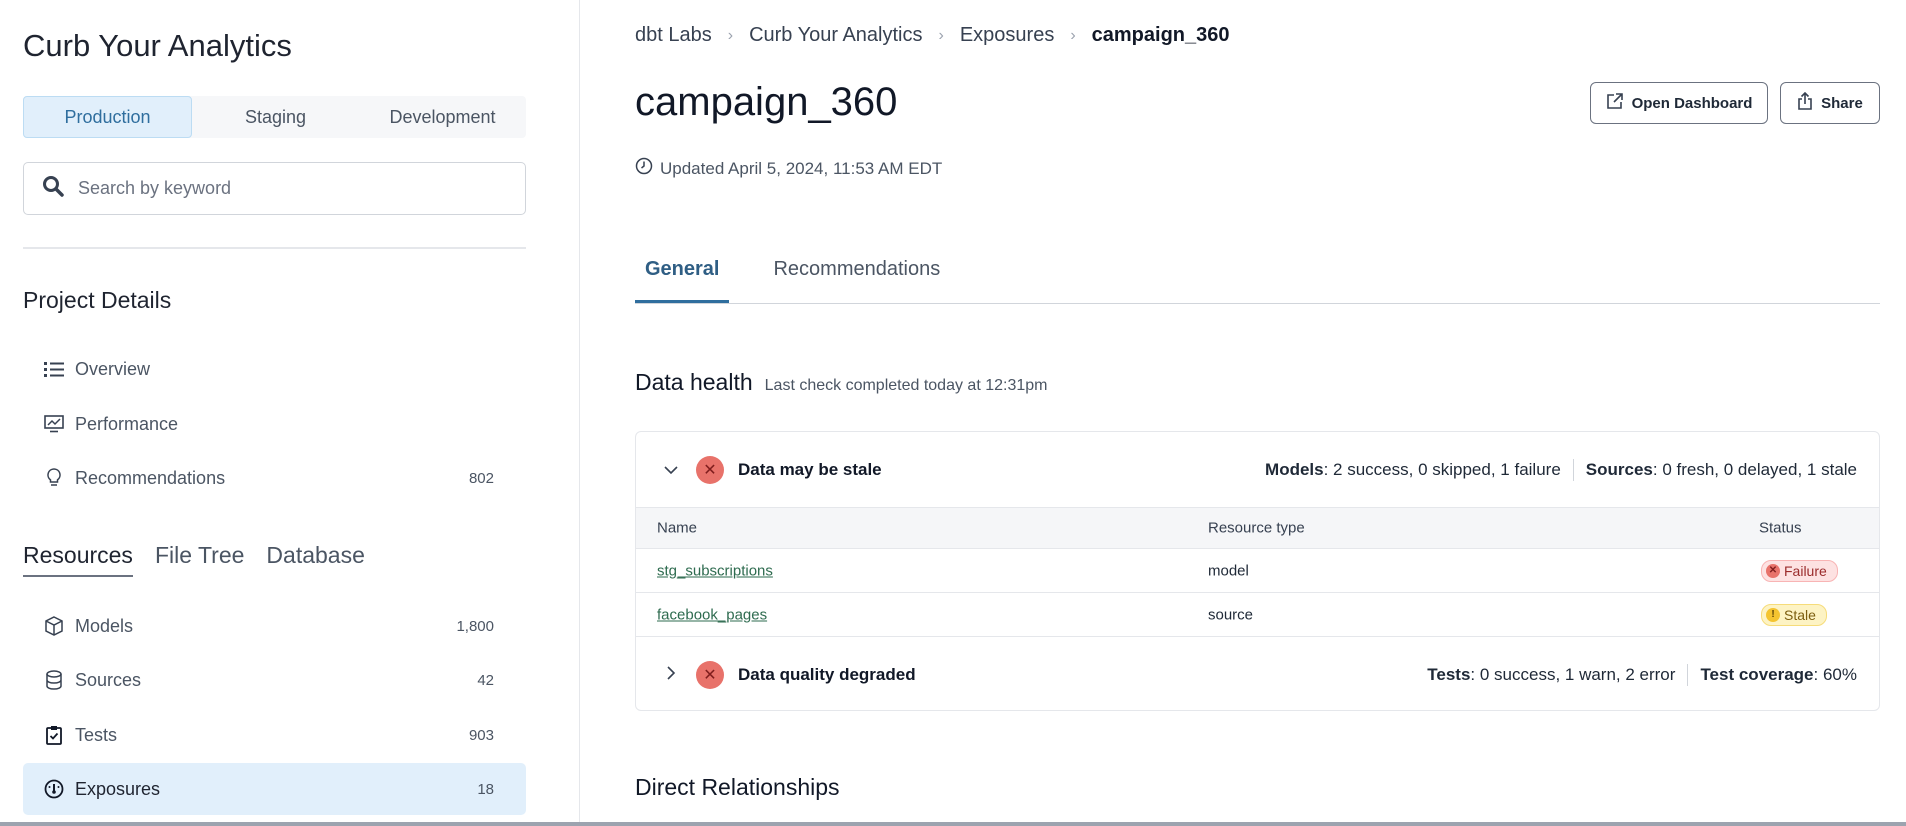 The width and height of the screenshot is (1906, 826). What do you see at coordinates (1442, 469) in the screenshot?
I see `models-value: : 2 success, 0 skipped, 1 failure` at bounding box center [1442, 469].